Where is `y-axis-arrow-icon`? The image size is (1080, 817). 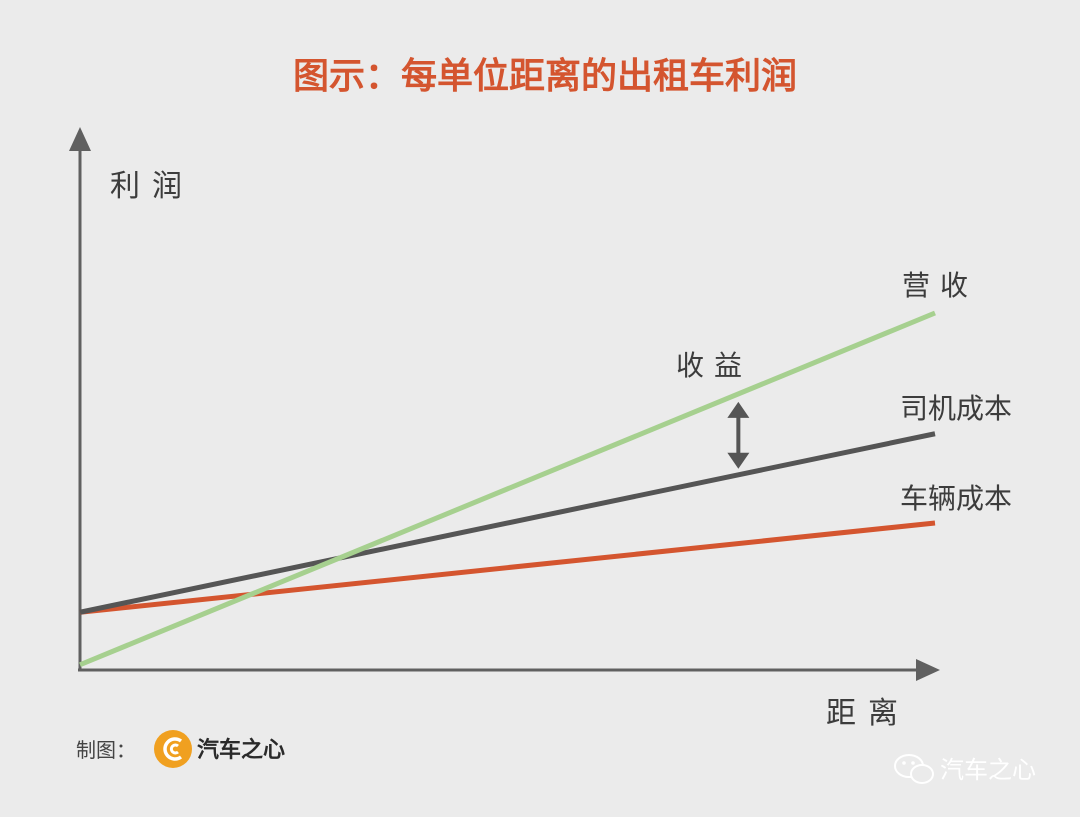
y-axis-arrow-icon is located at coordinates (80, 139).